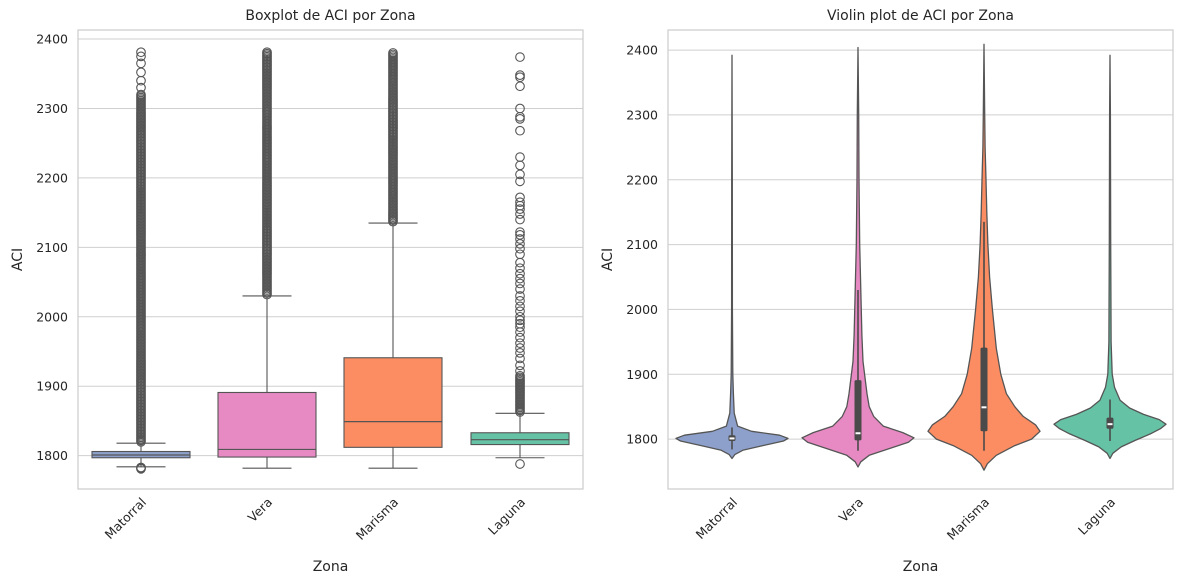 Image resolution: width=1183 pixels, height=584 pixels. I want to click on box-vera, so click(267, 258).